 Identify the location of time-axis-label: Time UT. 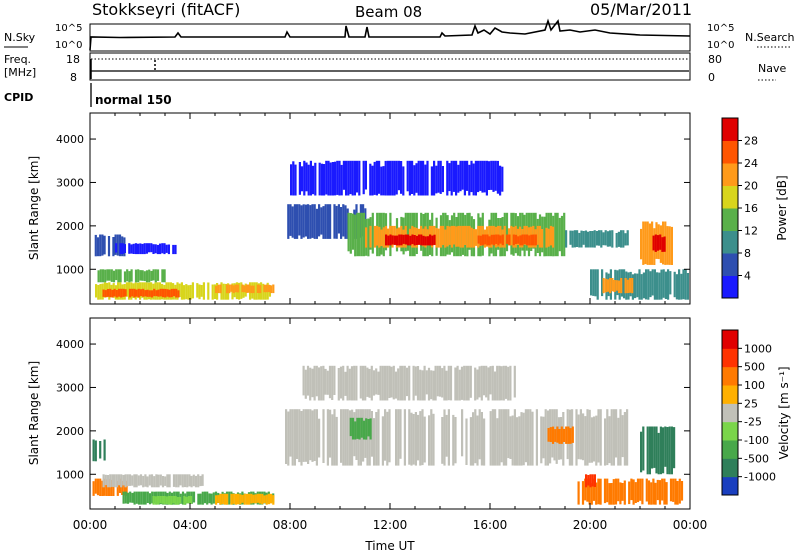
(389, 546).